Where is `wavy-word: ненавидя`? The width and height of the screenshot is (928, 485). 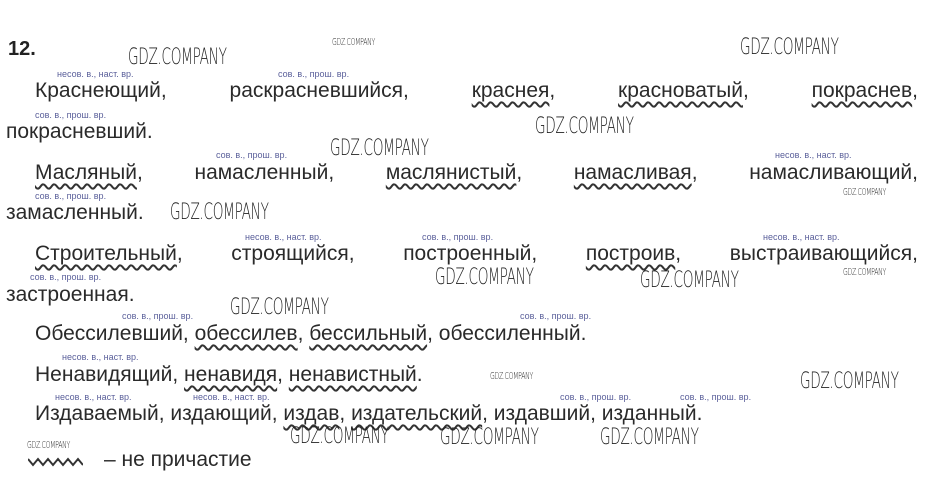
wavy-word: ненавидя is located at coordinates (231, 374).